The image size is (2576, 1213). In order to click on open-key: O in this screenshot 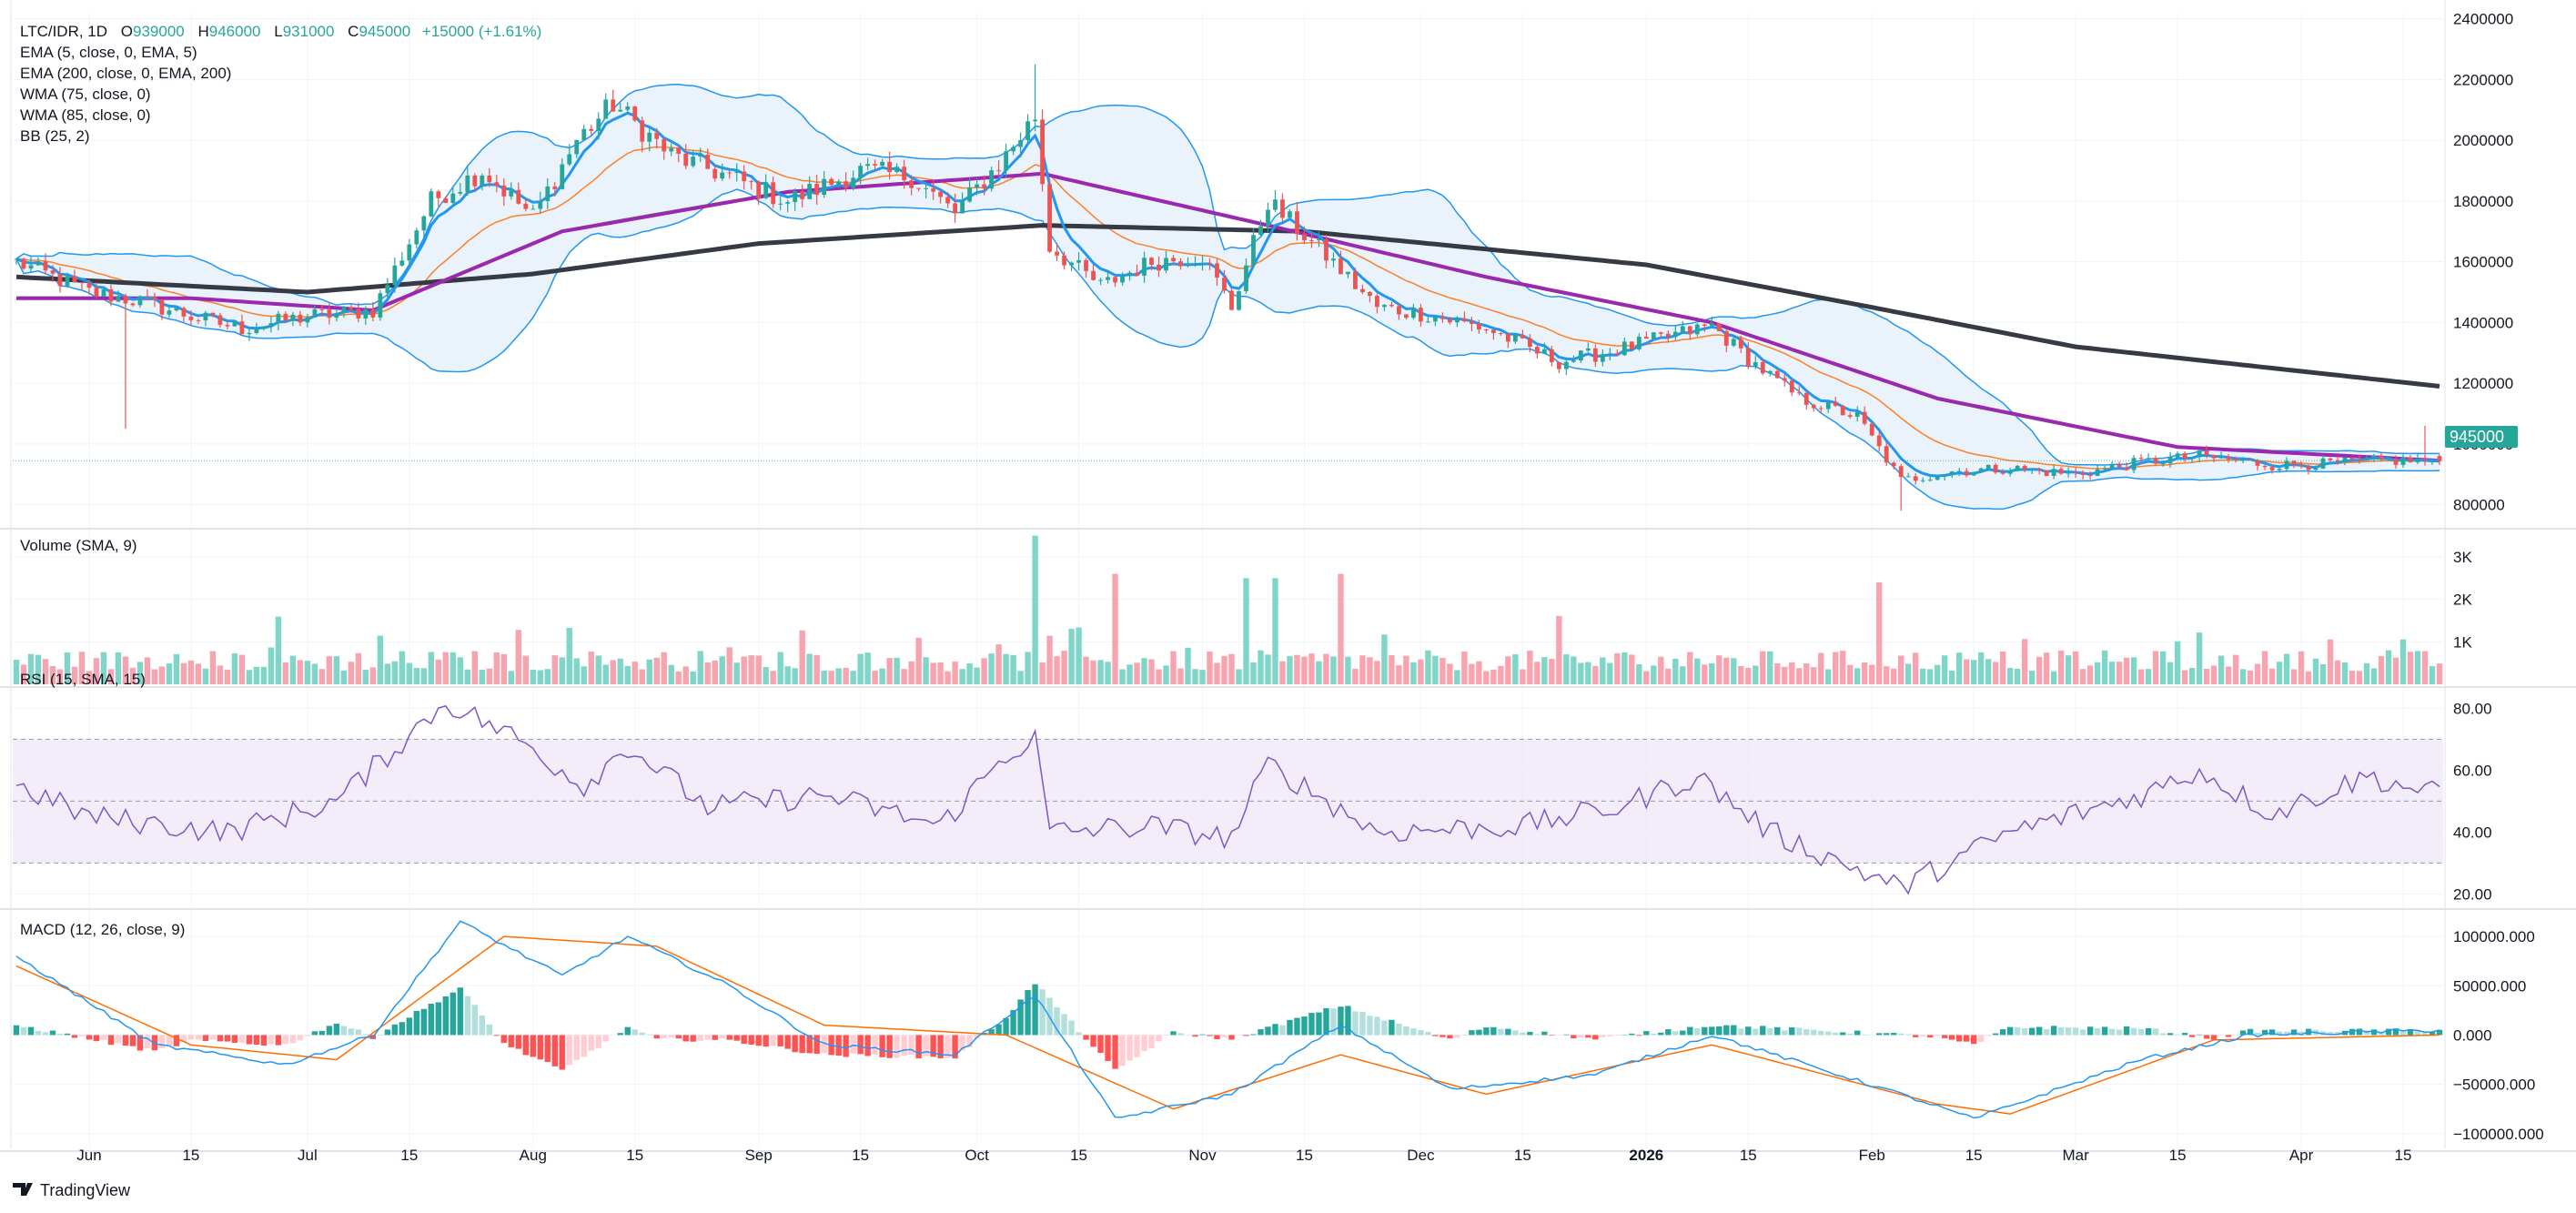, I will do `click(127, 31)`.